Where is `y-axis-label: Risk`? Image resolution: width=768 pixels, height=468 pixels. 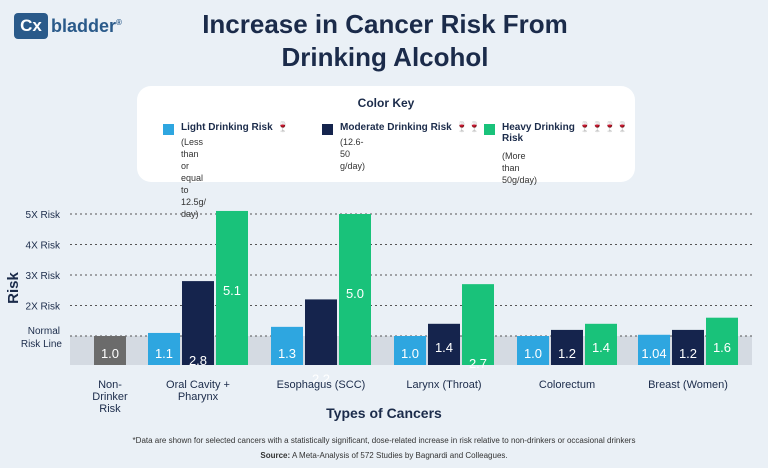
y-axis-label: Risk is located at coordinates (13, 288).